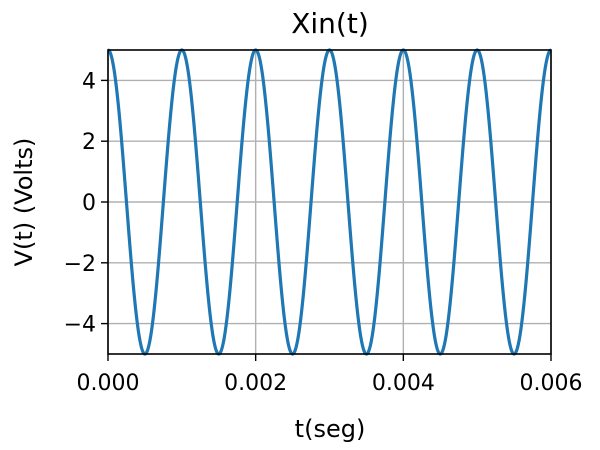 Image resolution: width=600 pixels, height=450 pixels. I want to click on y-tick-label: 4, so click(89, 81).